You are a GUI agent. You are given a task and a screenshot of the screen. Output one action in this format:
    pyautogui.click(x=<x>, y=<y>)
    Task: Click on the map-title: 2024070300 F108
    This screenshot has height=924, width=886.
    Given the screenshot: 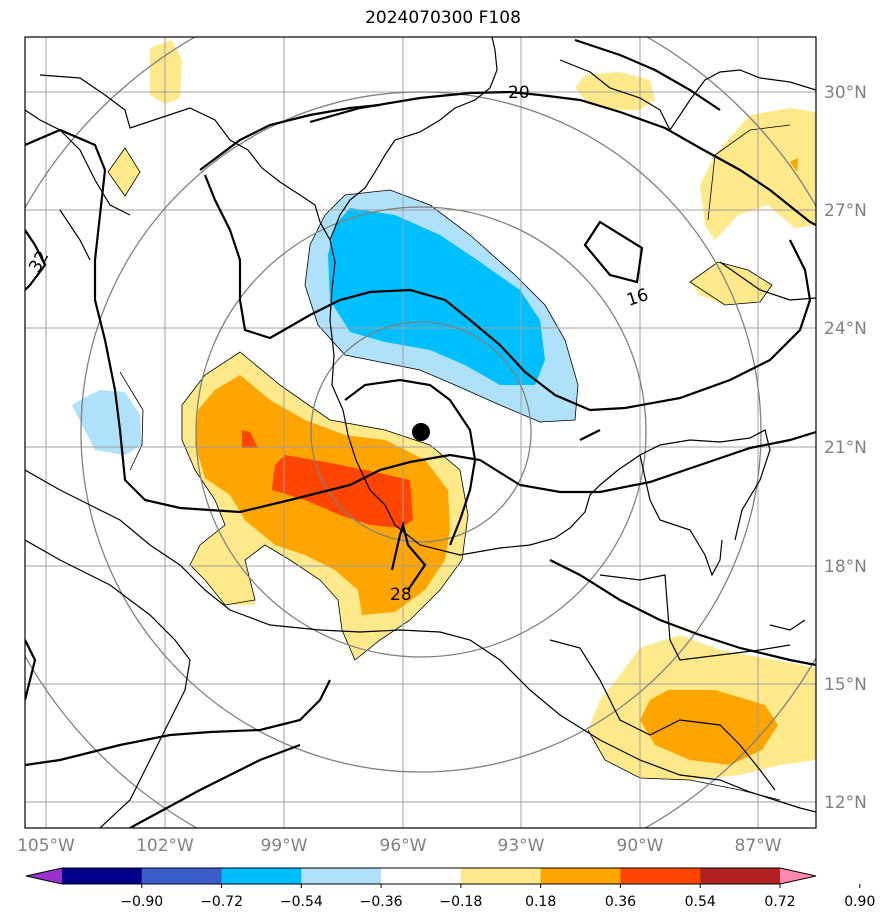 What is the action you would take?
    pyautogui.click(x=443, y=18)
    